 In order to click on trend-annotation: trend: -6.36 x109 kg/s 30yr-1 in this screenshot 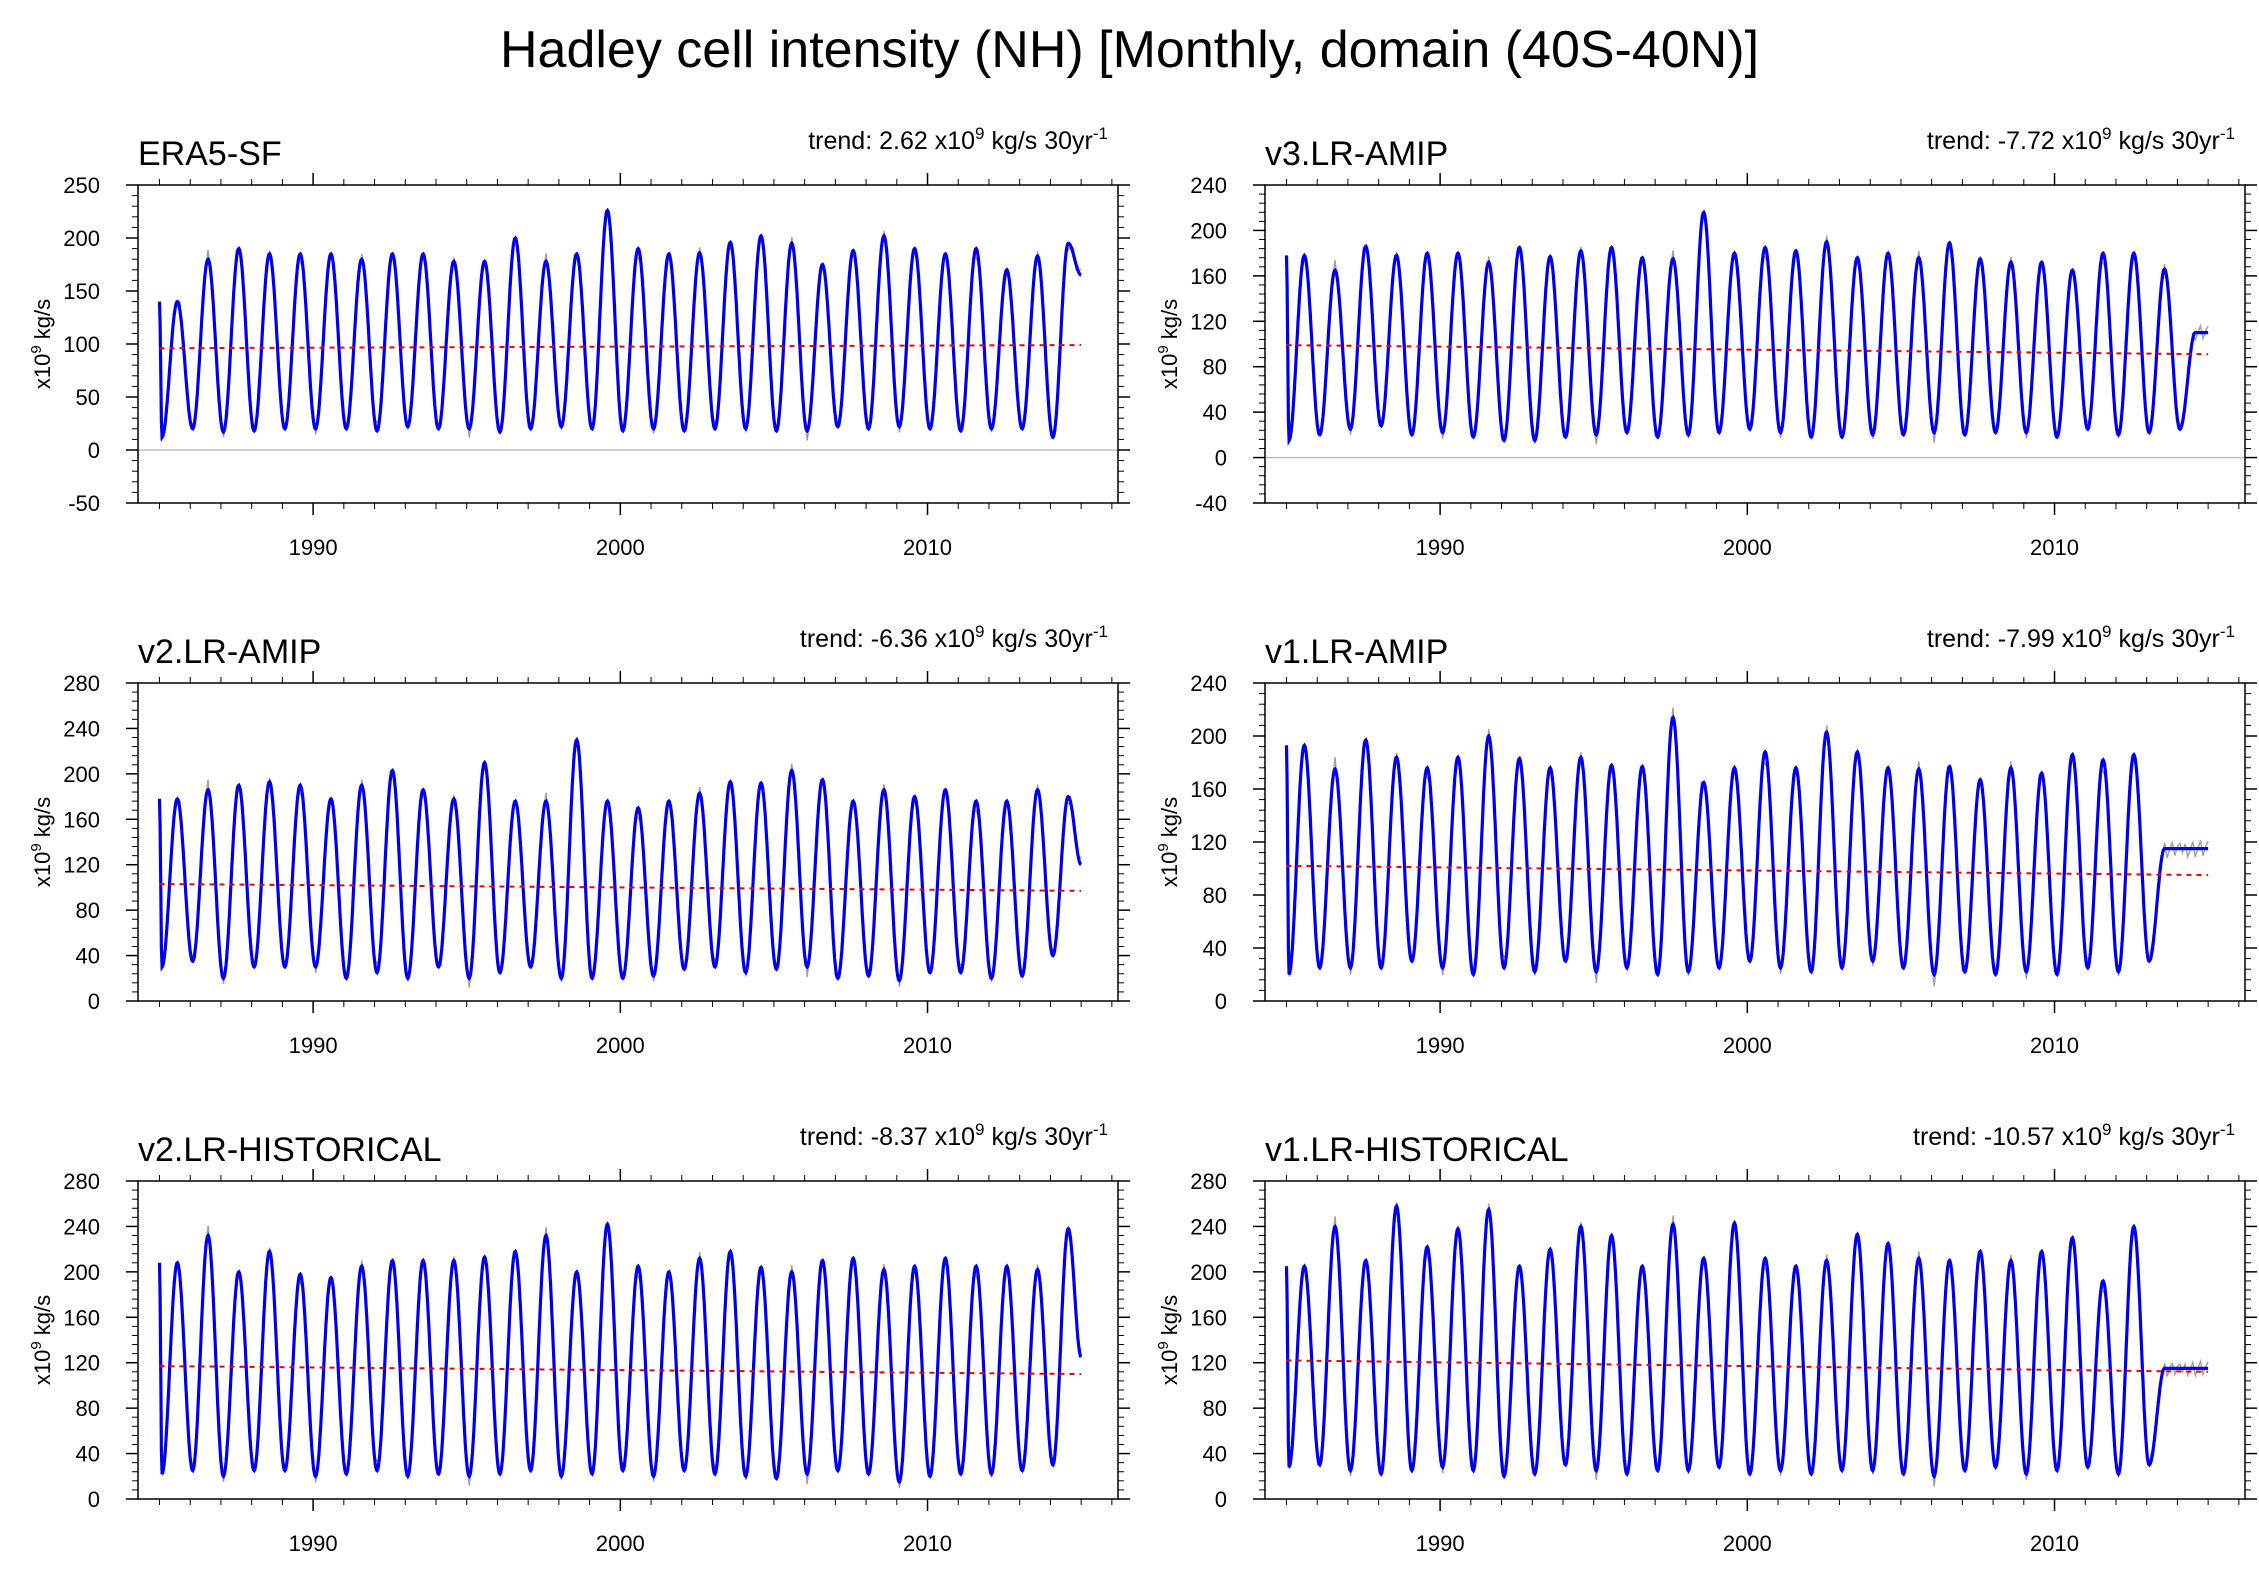, I will do `click(954, 637)`.